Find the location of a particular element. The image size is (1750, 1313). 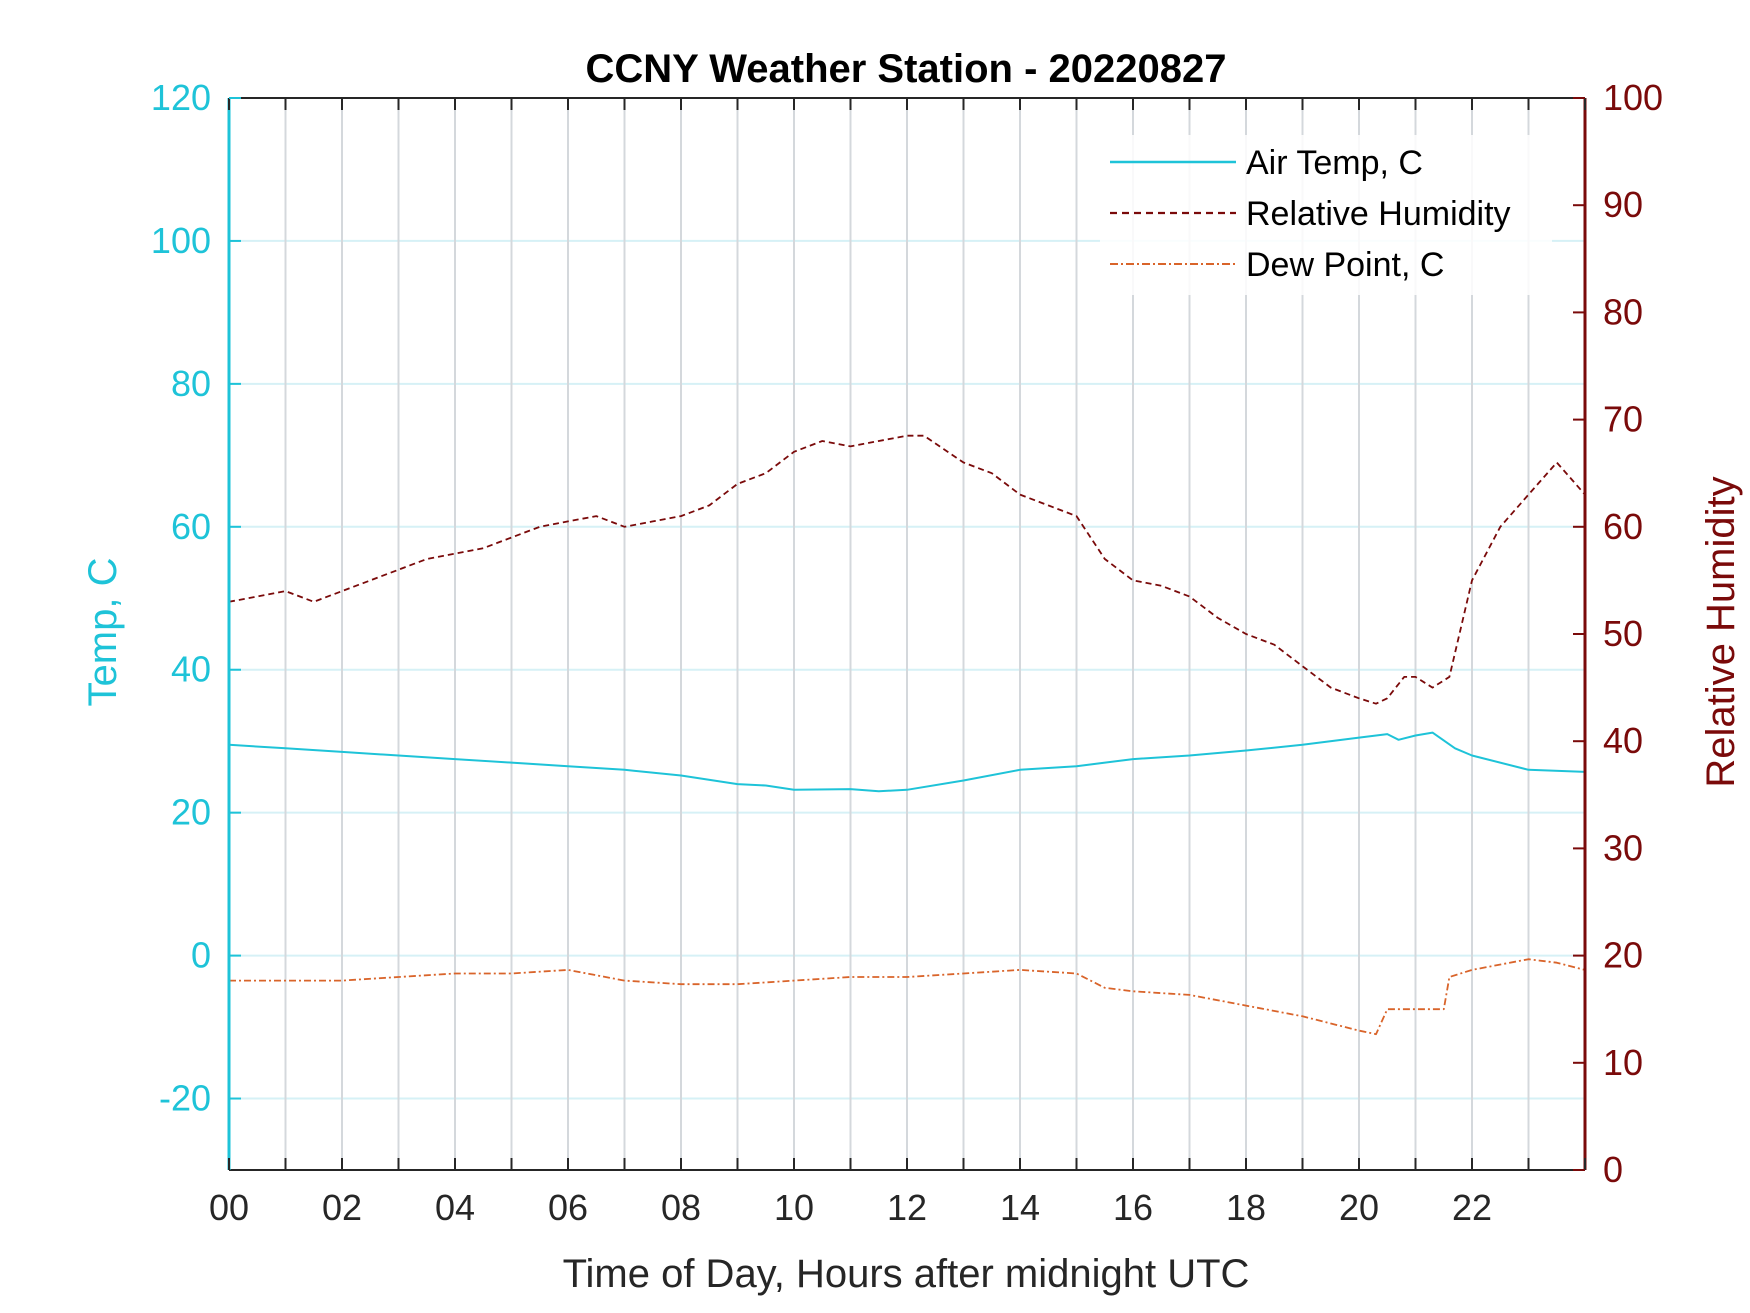

right-tick-label: 60 is located at coordinates (1623, 526).